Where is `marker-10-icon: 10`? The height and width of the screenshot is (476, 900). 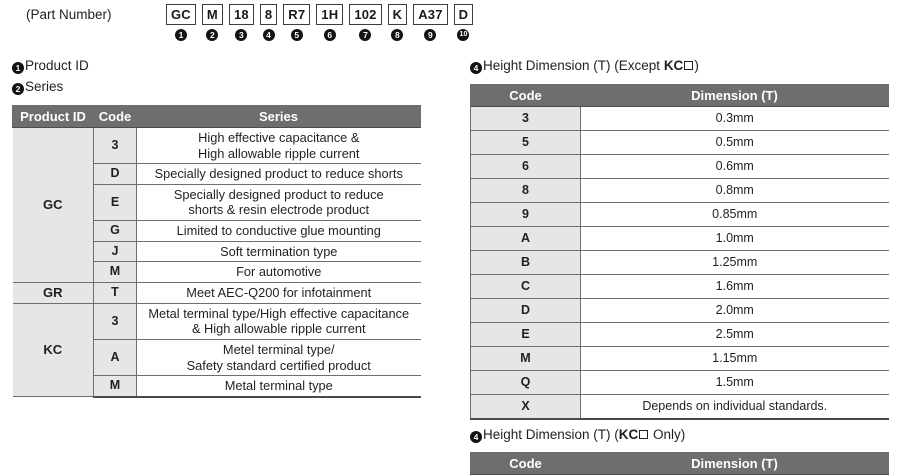 marker-10-icon: 10 is located at coordinates (463, 35).